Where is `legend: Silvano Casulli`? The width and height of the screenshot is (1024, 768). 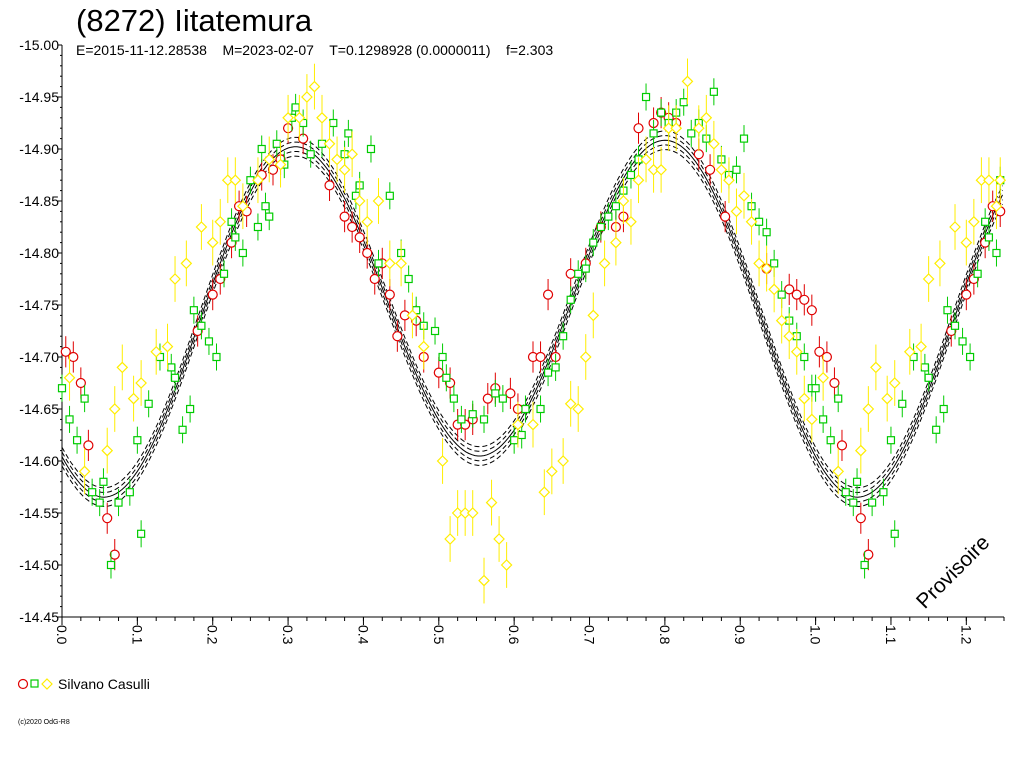 legend: Silvano Casulli is located at coordinates (83, 684).